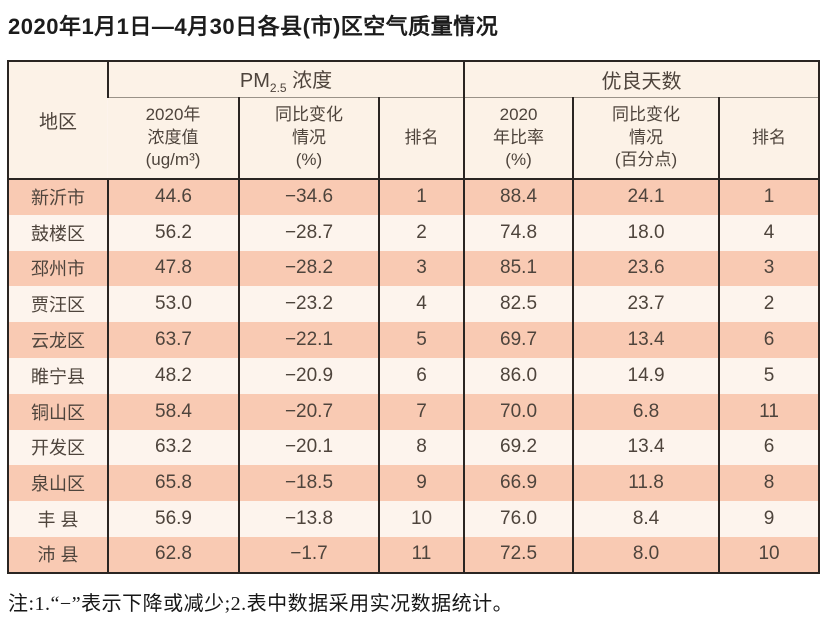 This screenshot has height=620, width=825. What do you see at coordinates (308, 554) in the screenshot?
I see `cell-pm-change: −1.7` at bounding box center [308, 554].